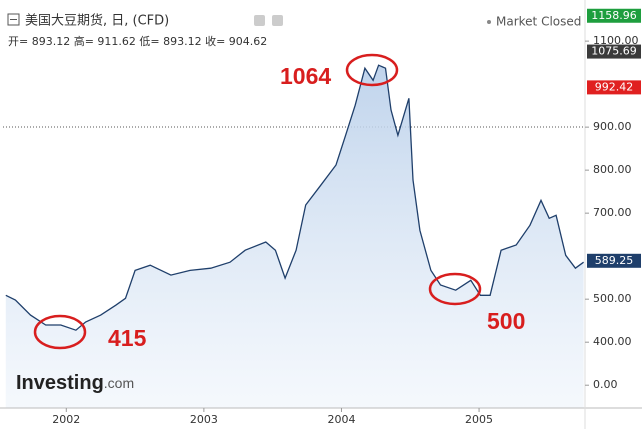  What do you see at coordinates (119, 383) in the screenshot?
I see `logo-suffix: .com` at bounding box center [119, 383].